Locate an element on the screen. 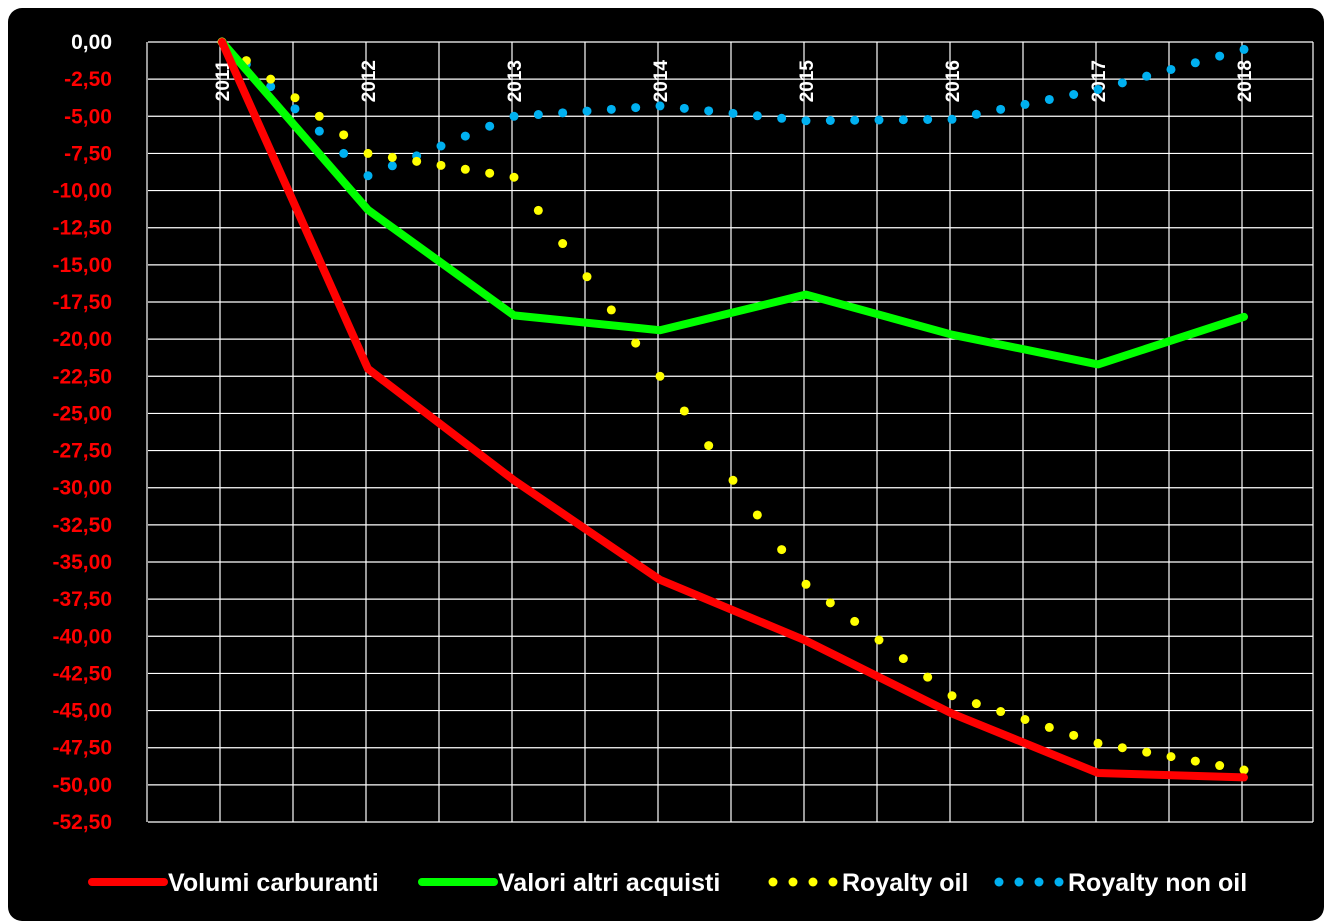 This screenshot has width=1324, height=921. y-tick-label: -5,00 is located at coordinates (88, 116).